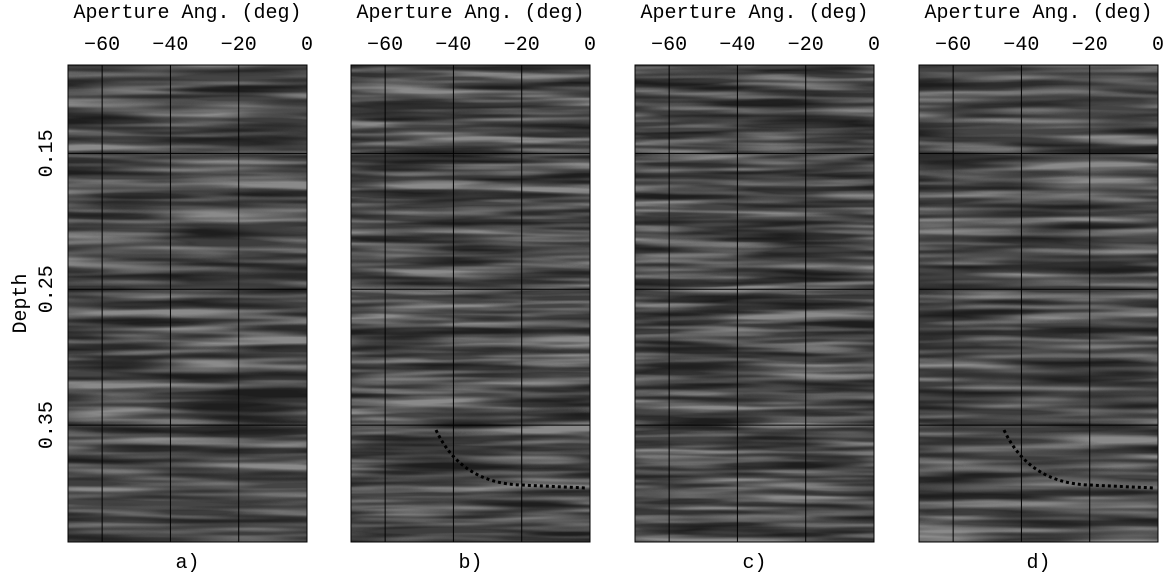 The width and height of the screenshot is (1171, 577). I want to click on panel-caption: b), so click(470, 563).